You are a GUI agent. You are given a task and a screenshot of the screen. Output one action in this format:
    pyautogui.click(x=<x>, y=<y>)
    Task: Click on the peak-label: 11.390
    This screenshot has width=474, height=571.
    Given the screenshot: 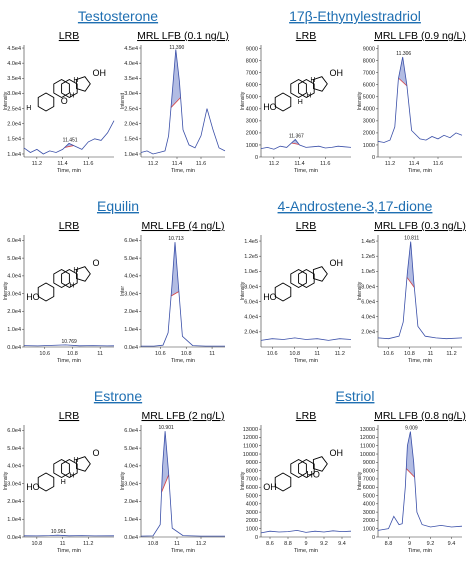 What is the action you would take?
    pyautogui.click(x=176, y=48)
    